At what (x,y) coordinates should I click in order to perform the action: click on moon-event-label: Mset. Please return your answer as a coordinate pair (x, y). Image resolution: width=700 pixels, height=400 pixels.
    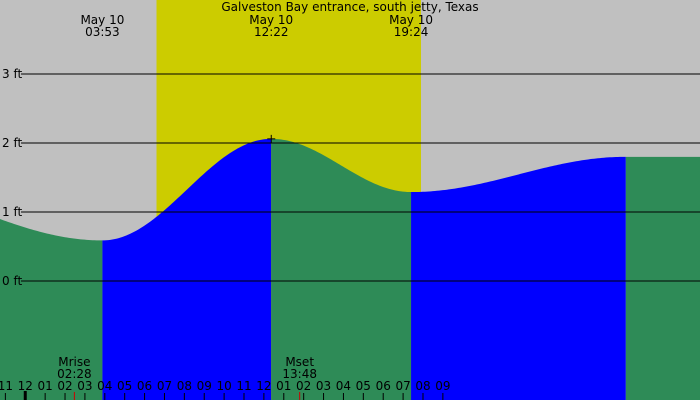
    Looking at the image, I should click on (299, 362).